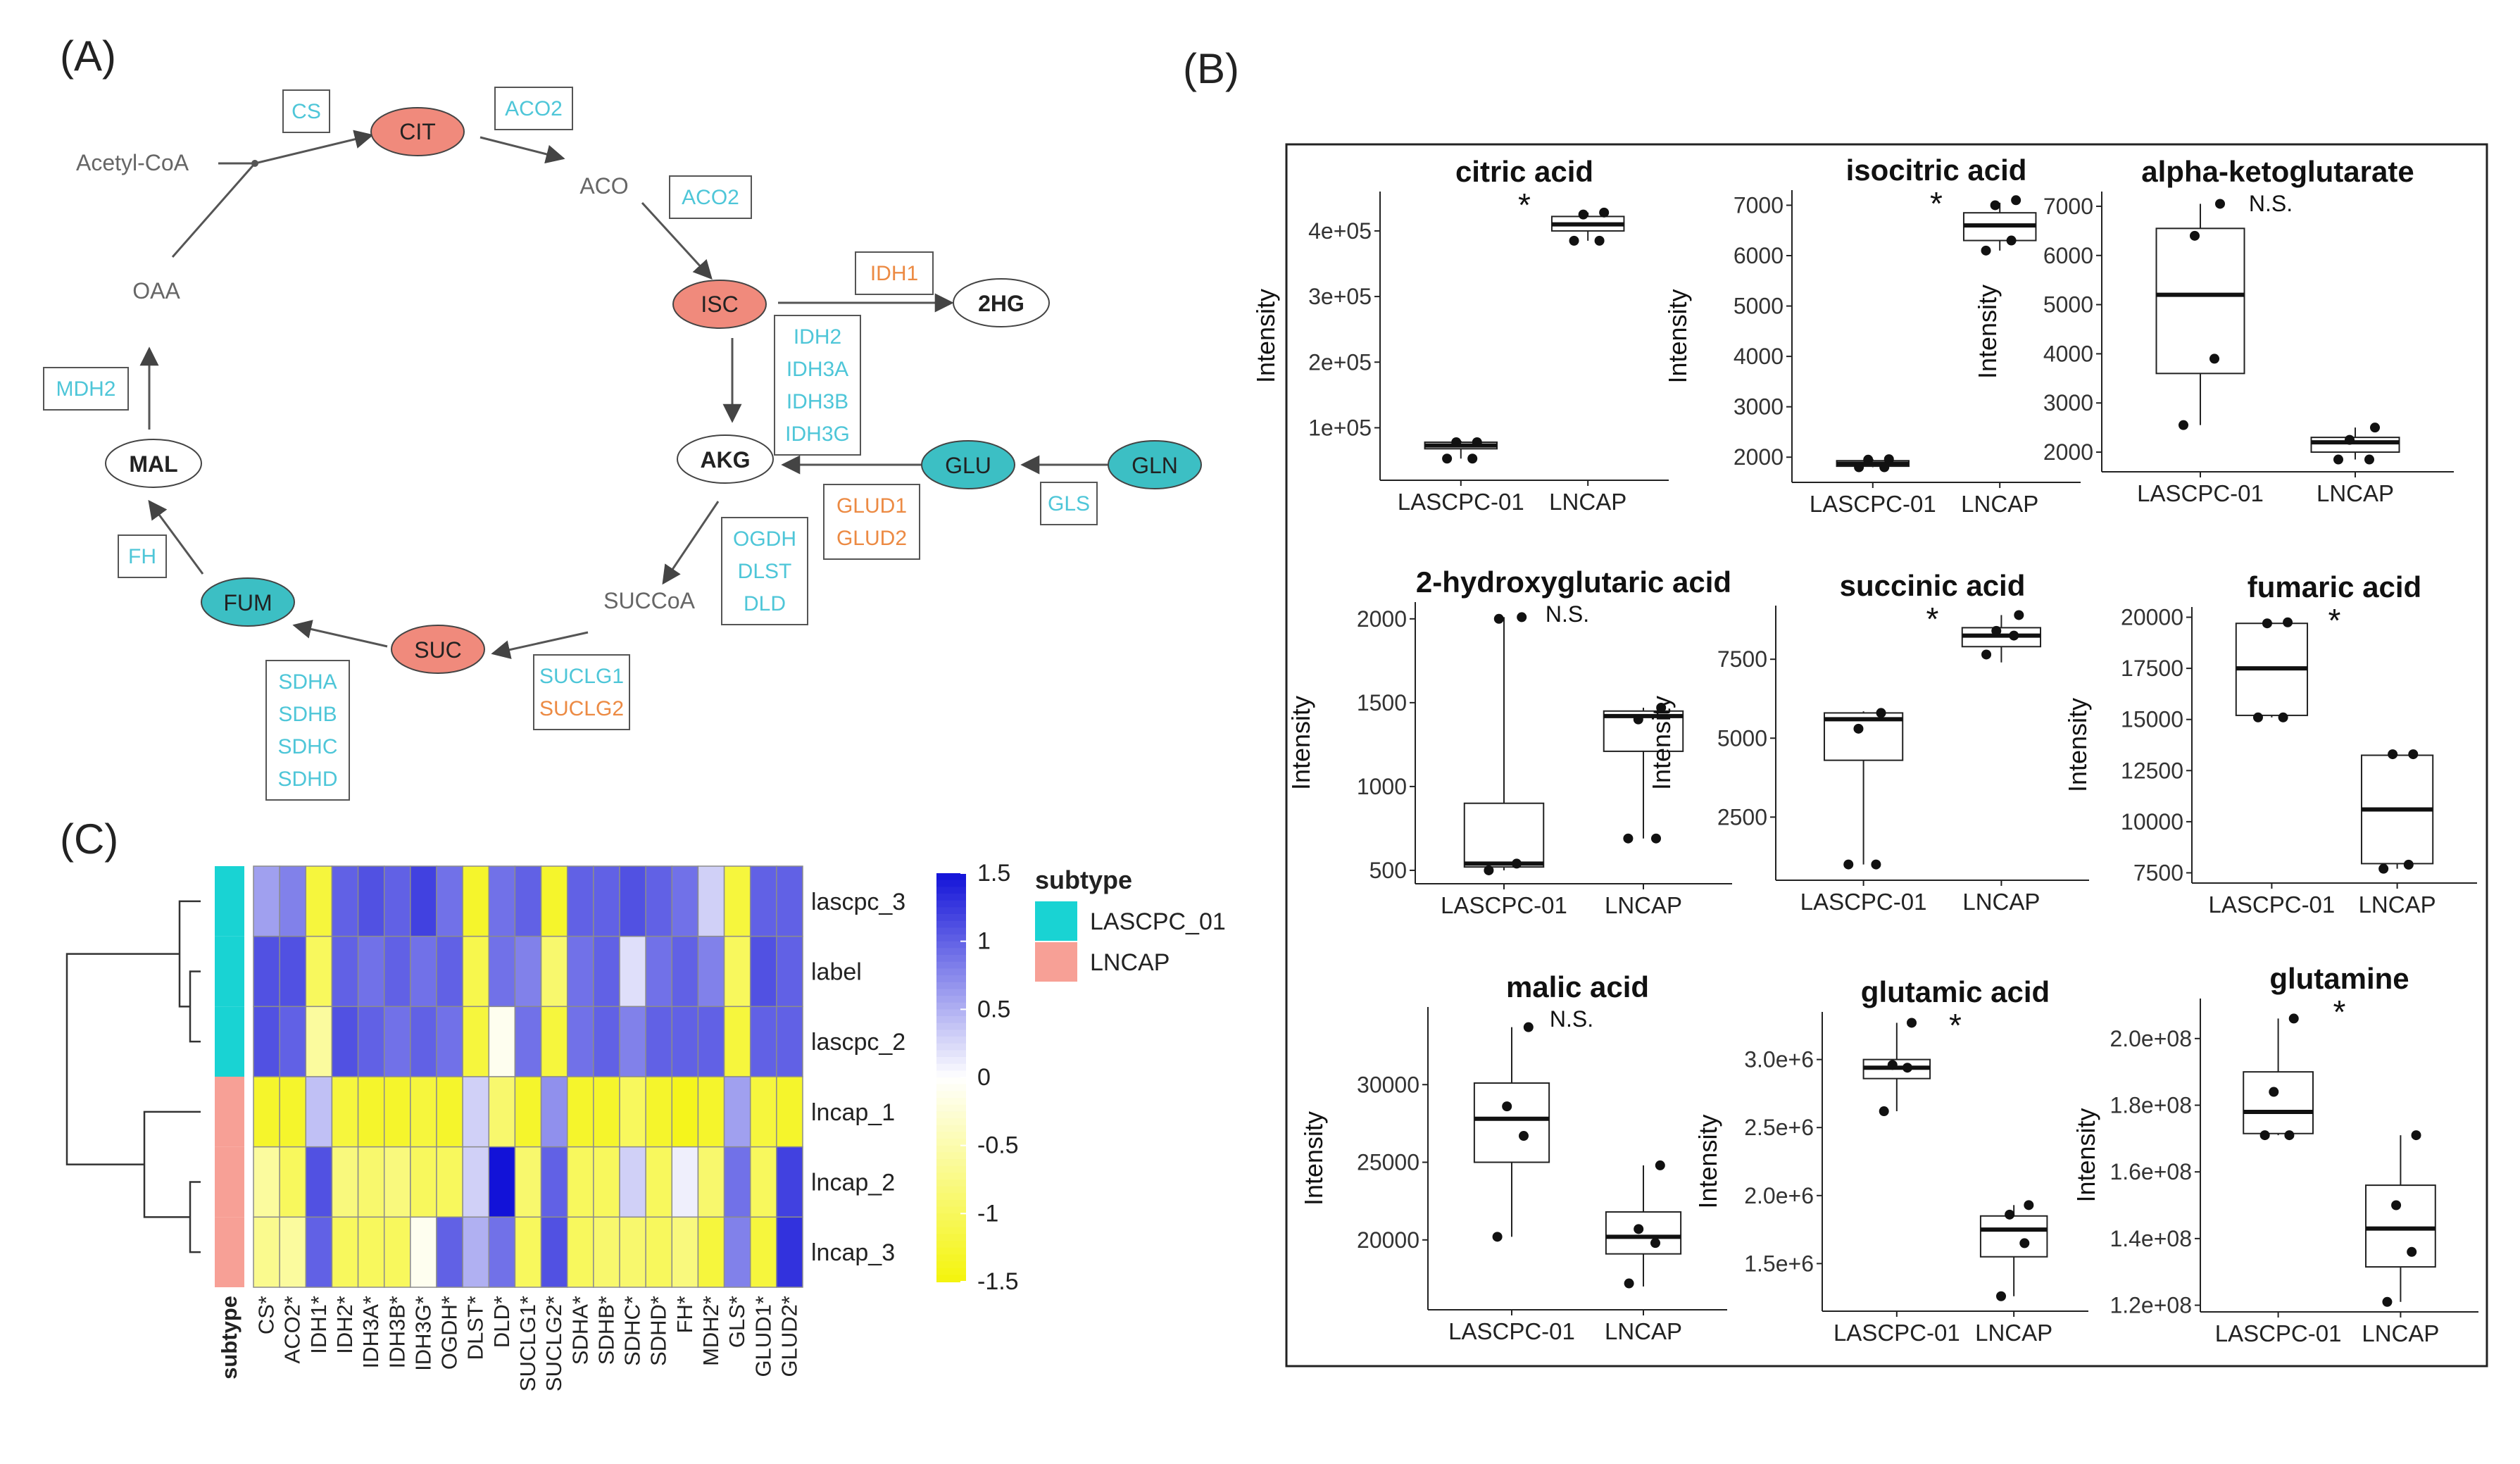  Describe the element at coordinates (1340, 231) in the screenshot. I see `y-tick-label: 4e+05` at that location.